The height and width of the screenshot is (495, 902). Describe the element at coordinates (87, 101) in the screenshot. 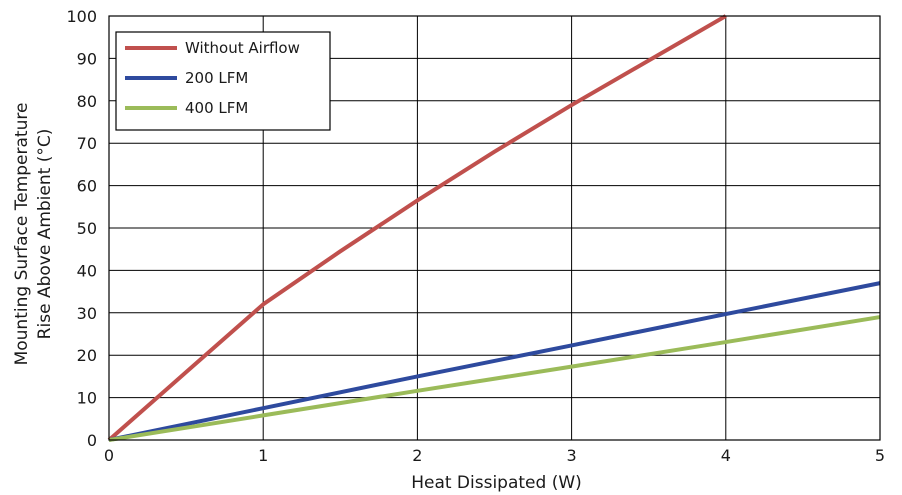

I see `y-tick-label: 80` at that location.